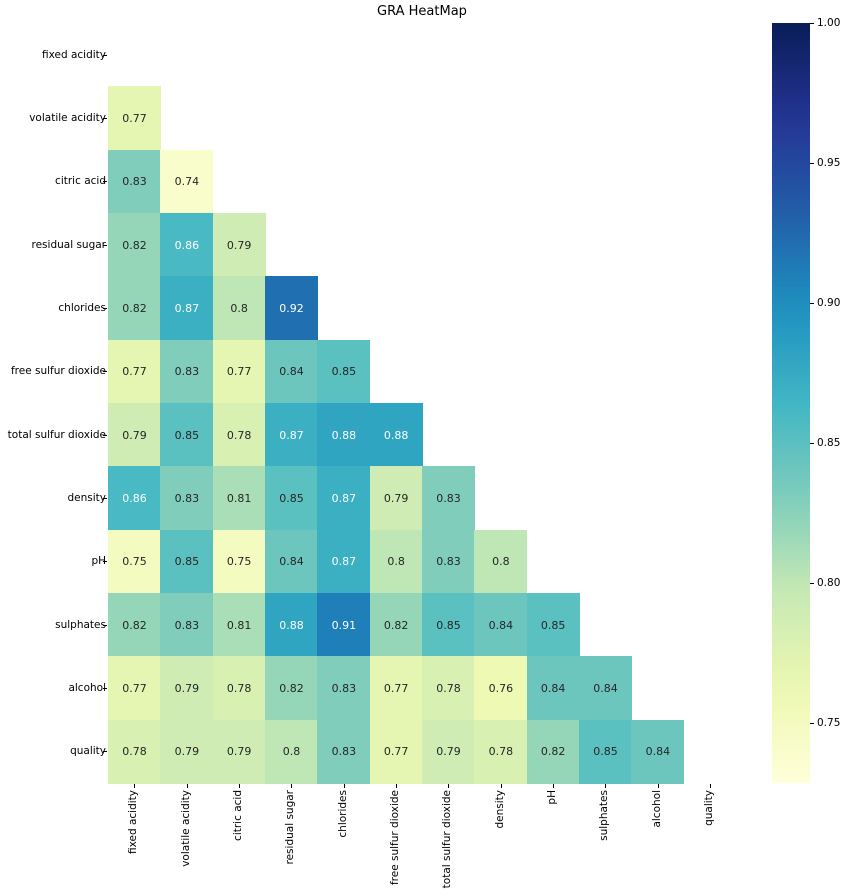 Image resolution: width=846 pixels, height=892 pixels. What do you see at coordinates (551, 797) in the screenshot?
I see `x-tick-label: pH` at bounding box center [551, 797].